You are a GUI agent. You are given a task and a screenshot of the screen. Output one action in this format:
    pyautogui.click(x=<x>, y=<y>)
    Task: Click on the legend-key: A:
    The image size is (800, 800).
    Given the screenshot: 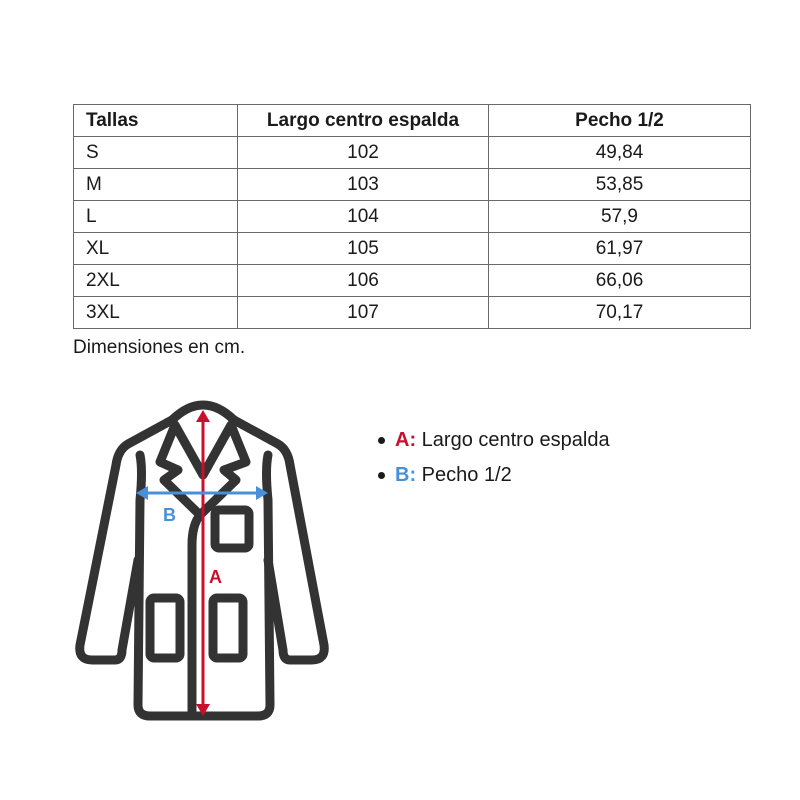 What is the action you would take?
    pyautogui.click(x=406, y=440)
    